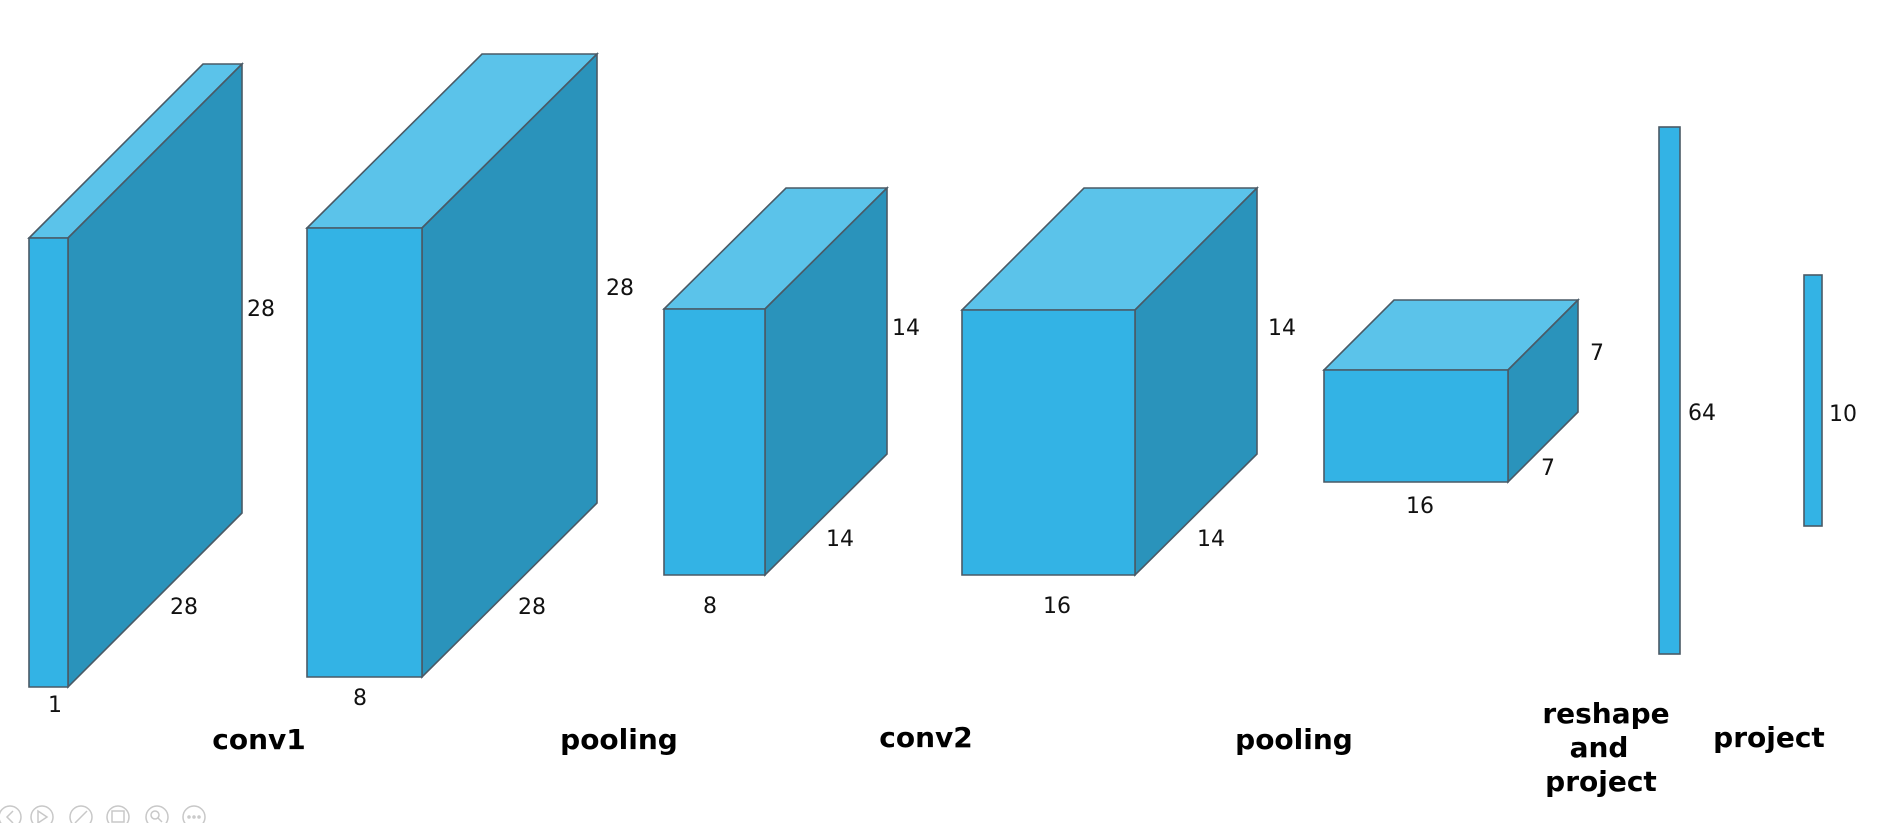 The height and width of the screenshot is (823, 1883). What do you see at coordinates (1294, 739) in the screenshot?
I see `stage-label-pooling2: pooling` at bounding box center [1294, 739].